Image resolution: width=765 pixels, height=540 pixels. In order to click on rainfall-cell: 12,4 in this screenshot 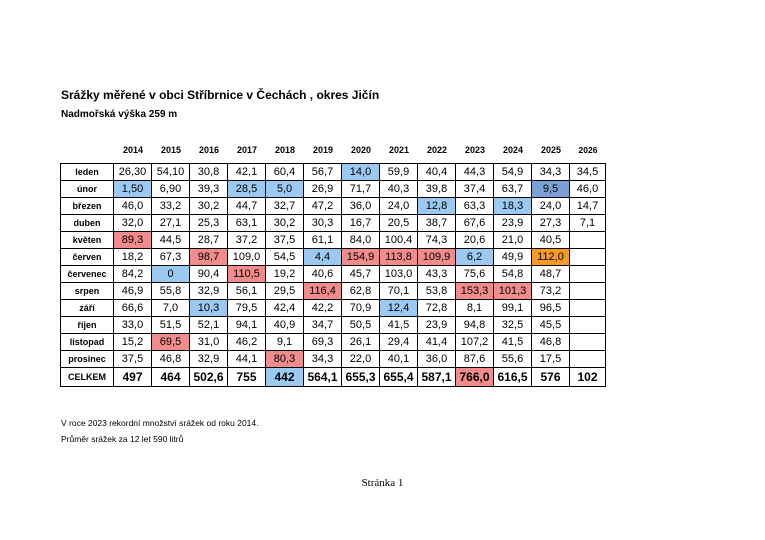, I will do `click(398, 308)`.